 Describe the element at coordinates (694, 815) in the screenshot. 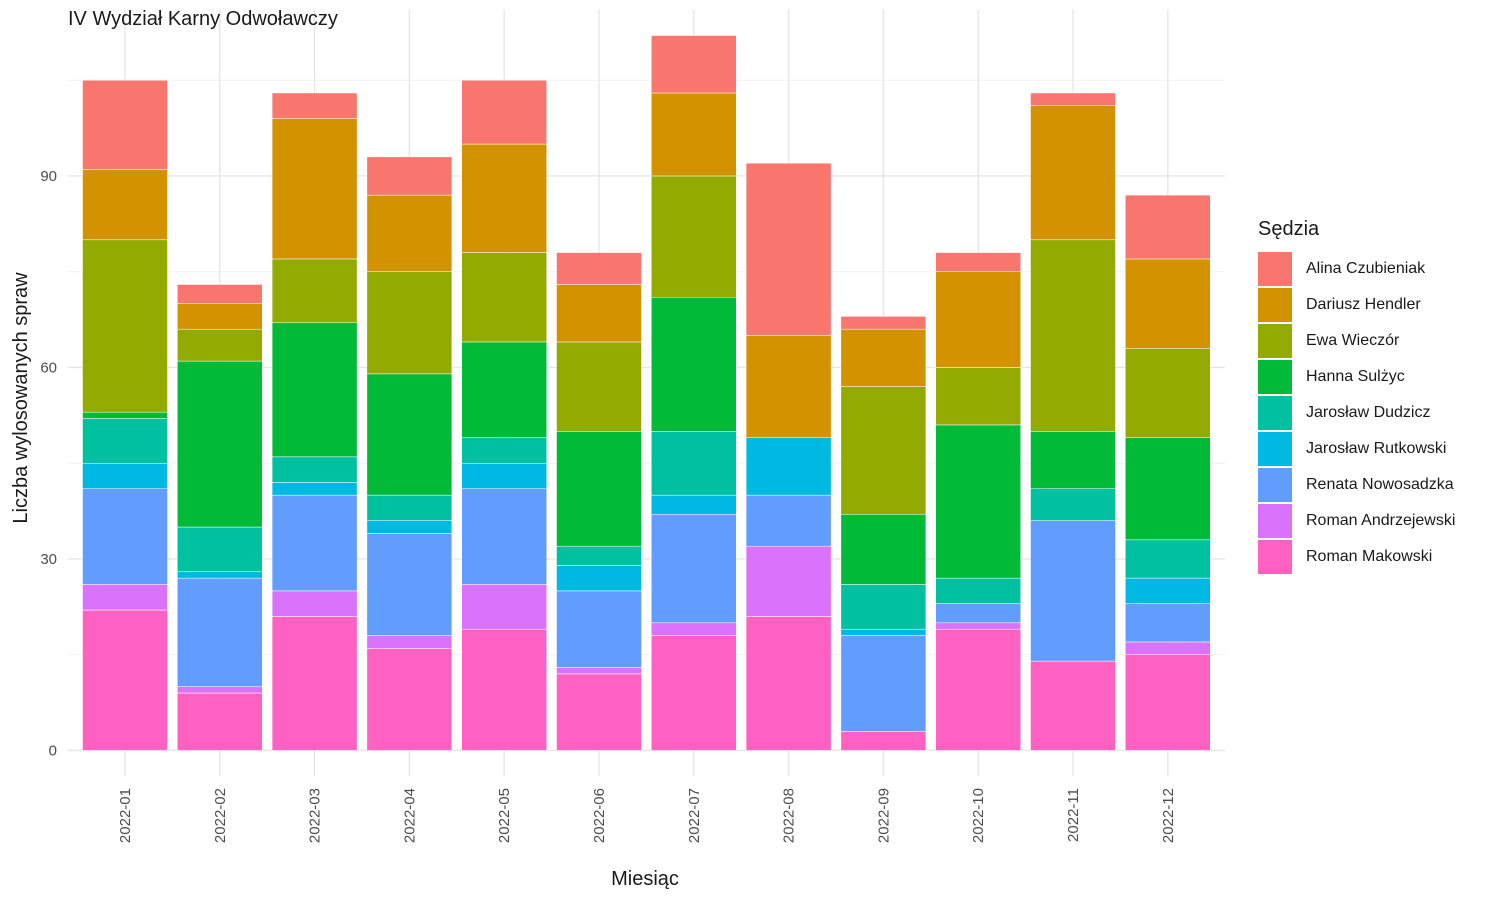

I see `x-tick-label: 2022-07` at that location.